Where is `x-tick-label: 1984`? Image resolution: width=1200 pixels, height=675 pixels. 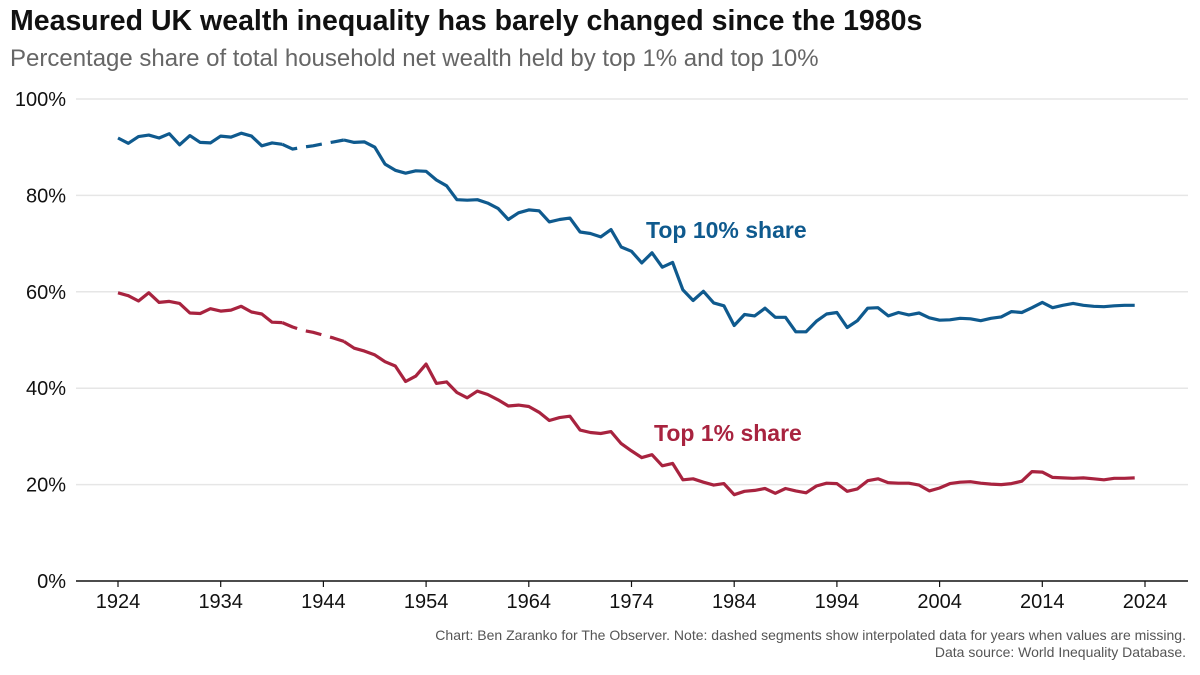 x-tick-label: 1984 is located at coordinates (734, 602).